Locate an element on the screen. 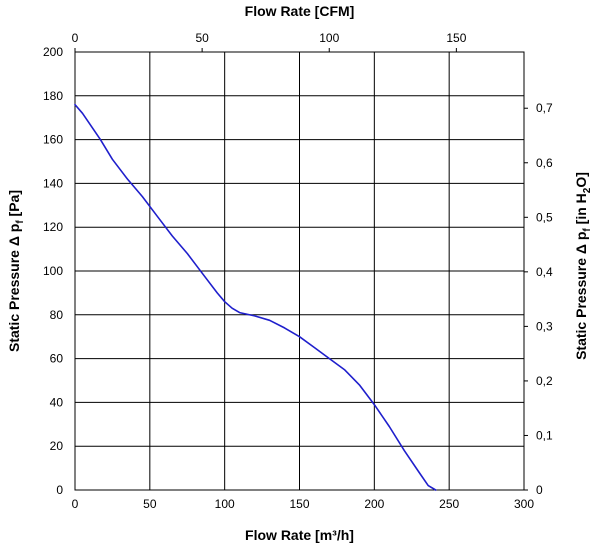  y-tick-label: 20 is located at coordinates (57, 446).